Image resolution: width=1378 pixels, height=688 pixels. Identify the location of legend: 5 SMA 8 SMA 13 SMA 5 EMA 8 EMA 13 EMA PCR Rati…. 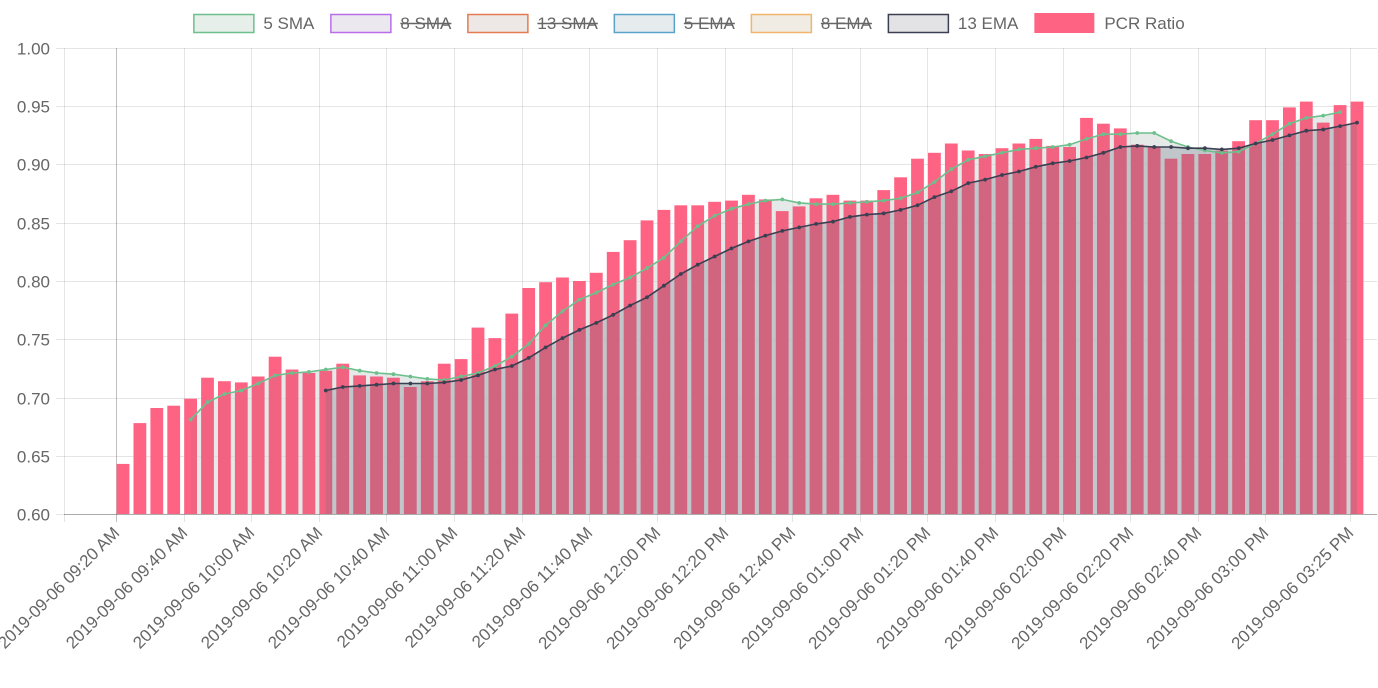
(689, 23).